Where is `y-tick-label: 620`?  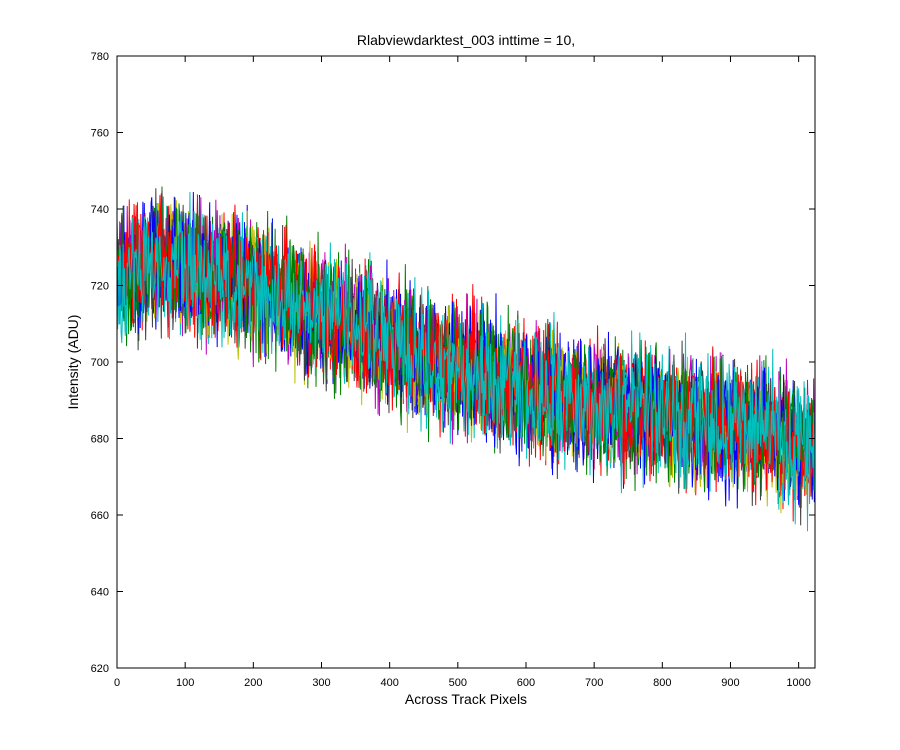
y-tick-label: 620 is located at coordinates (100, 669).